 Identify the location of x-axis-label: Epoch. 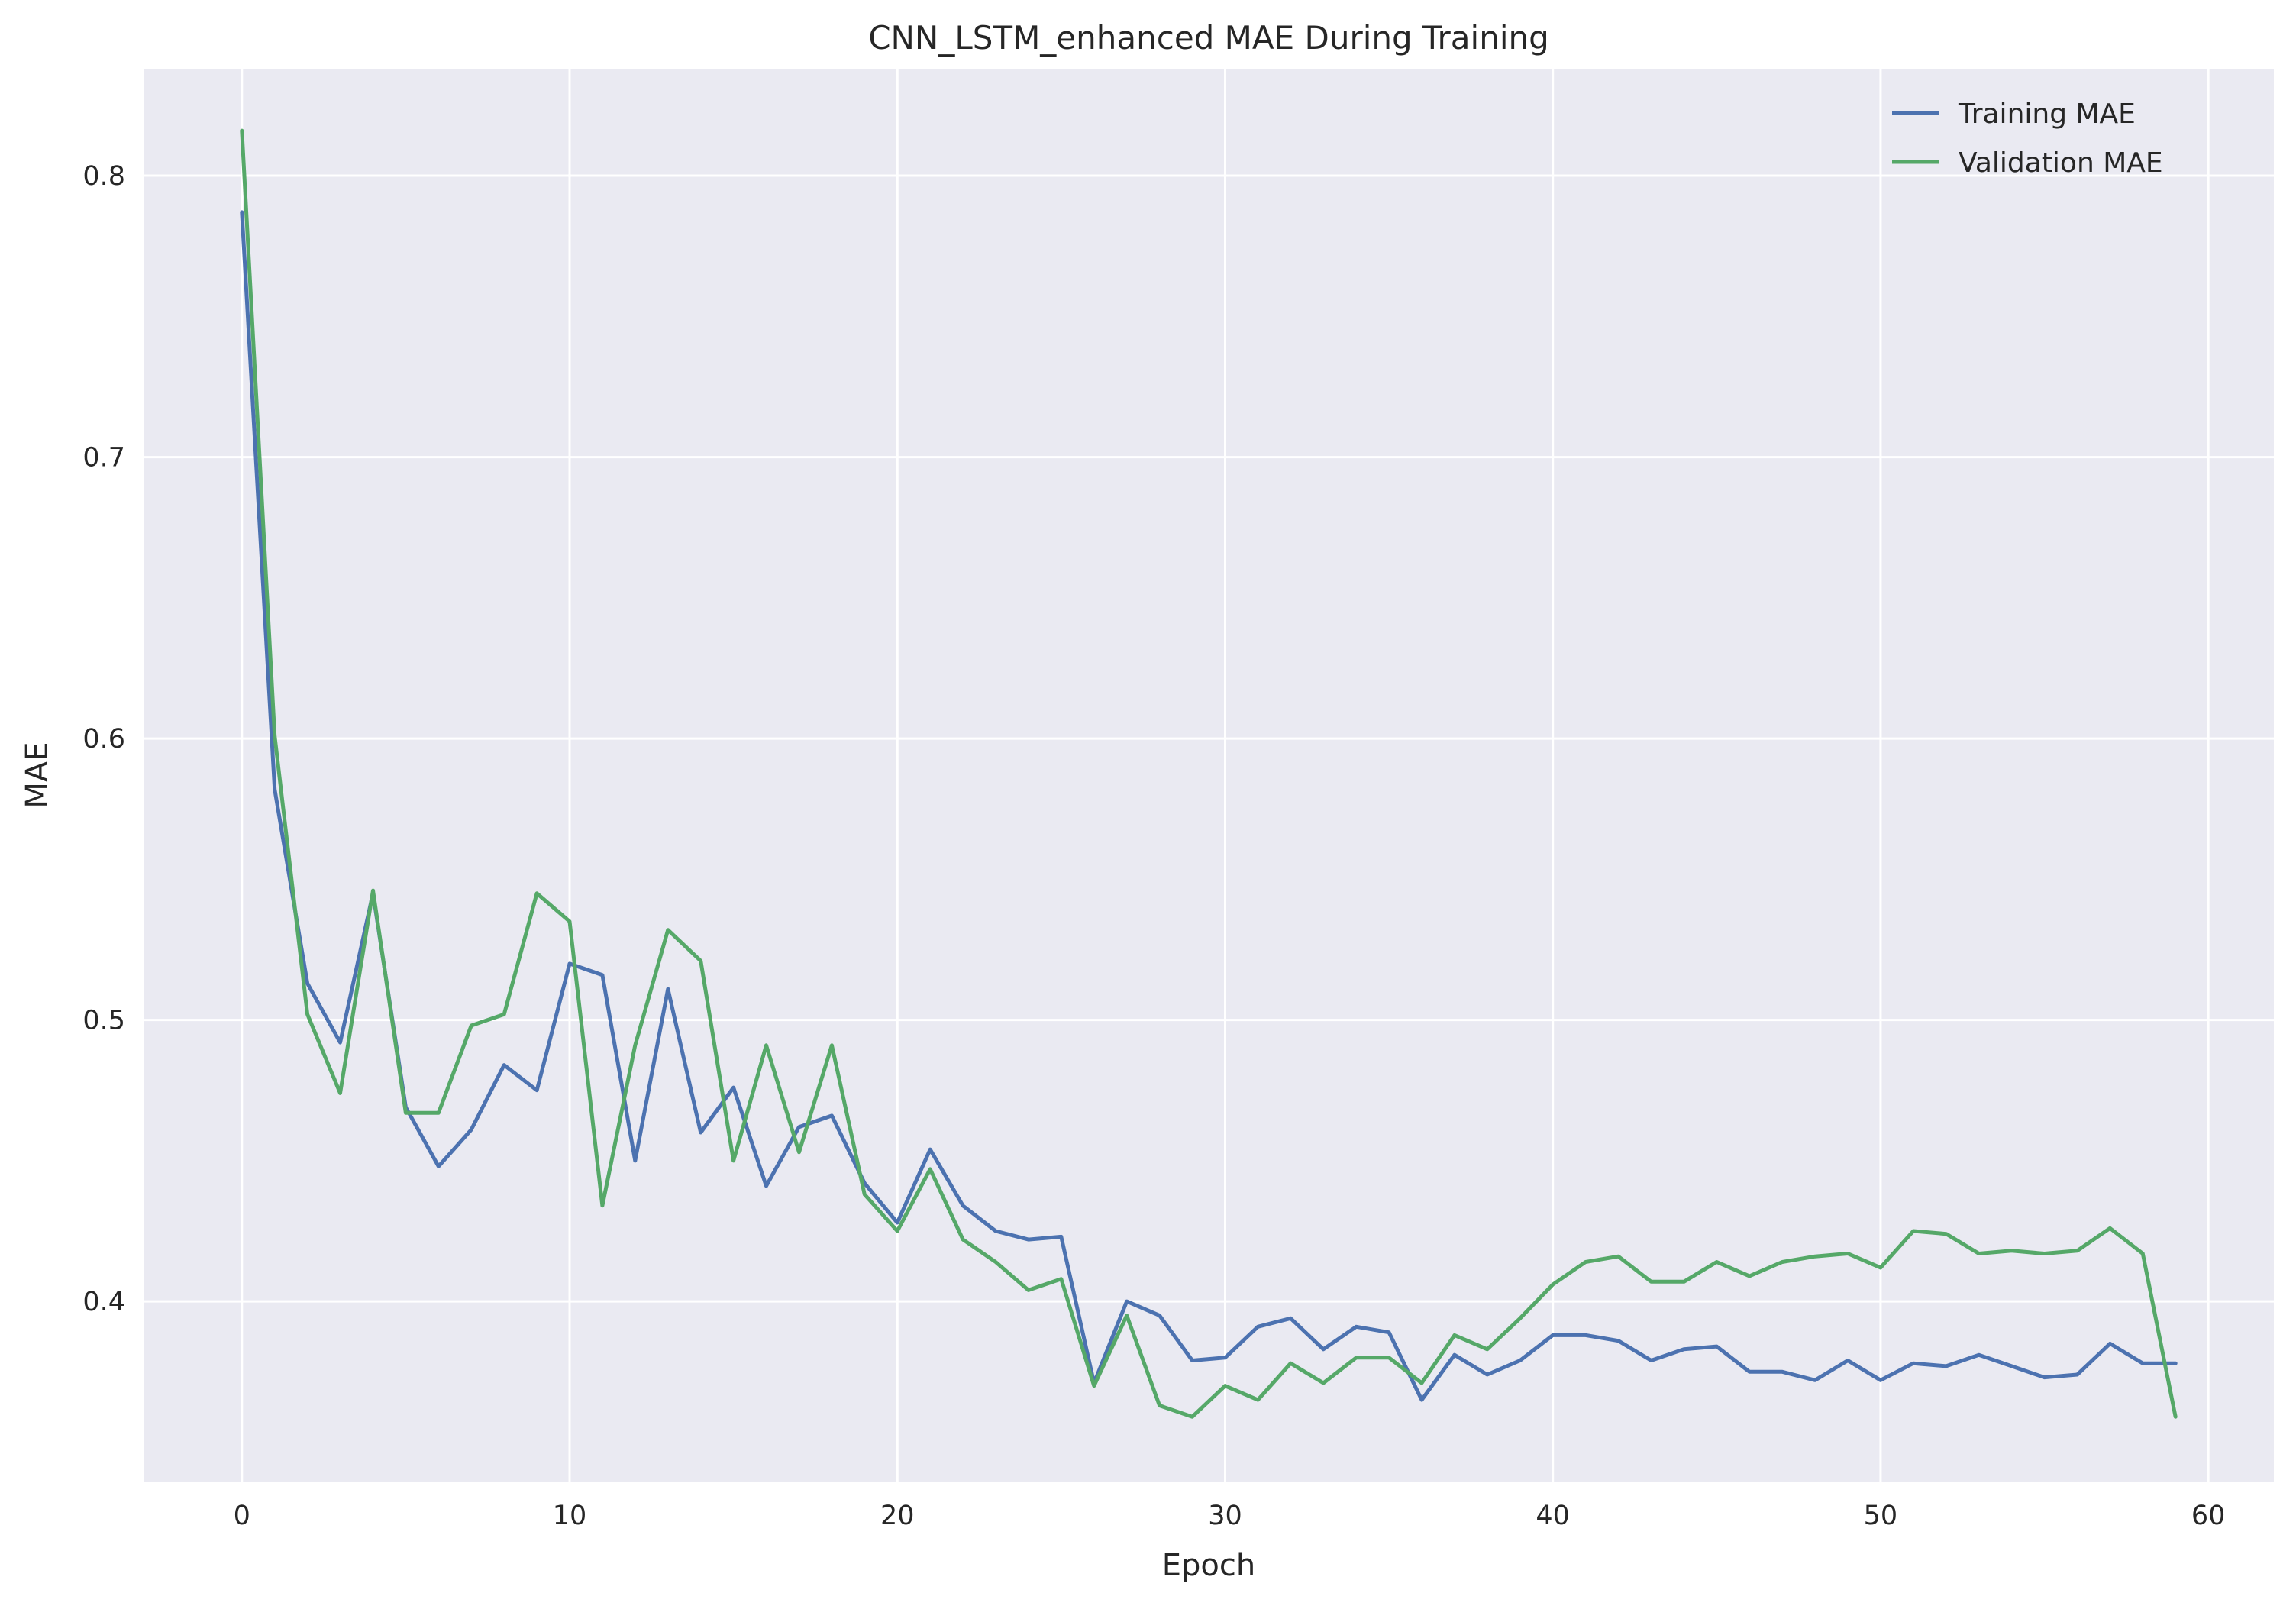
(1208, 1565).